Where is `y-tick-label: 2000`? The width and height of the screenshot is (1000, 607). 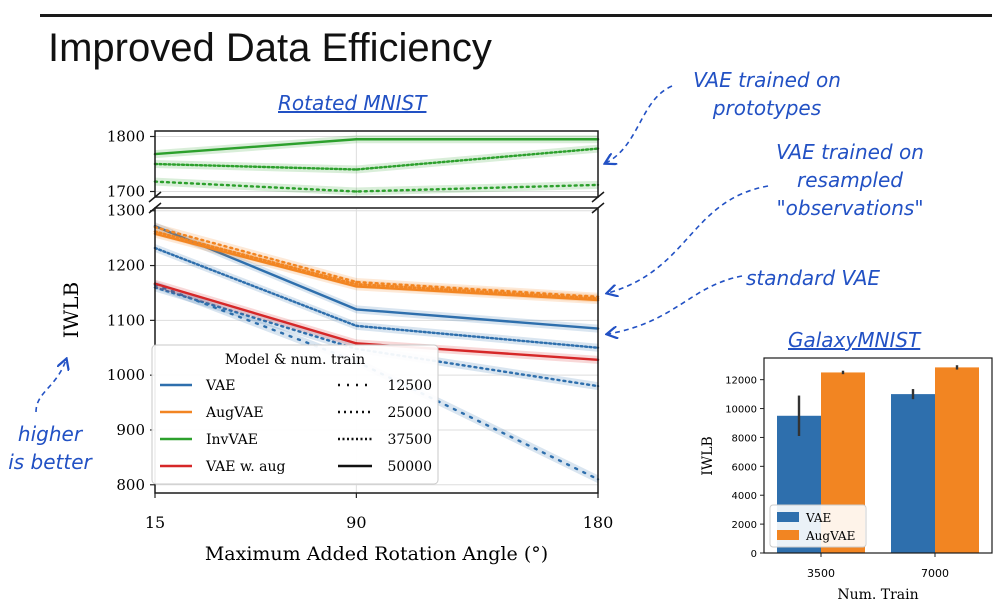
y-tick-label: 2000 is located at coordinates (744, 525).